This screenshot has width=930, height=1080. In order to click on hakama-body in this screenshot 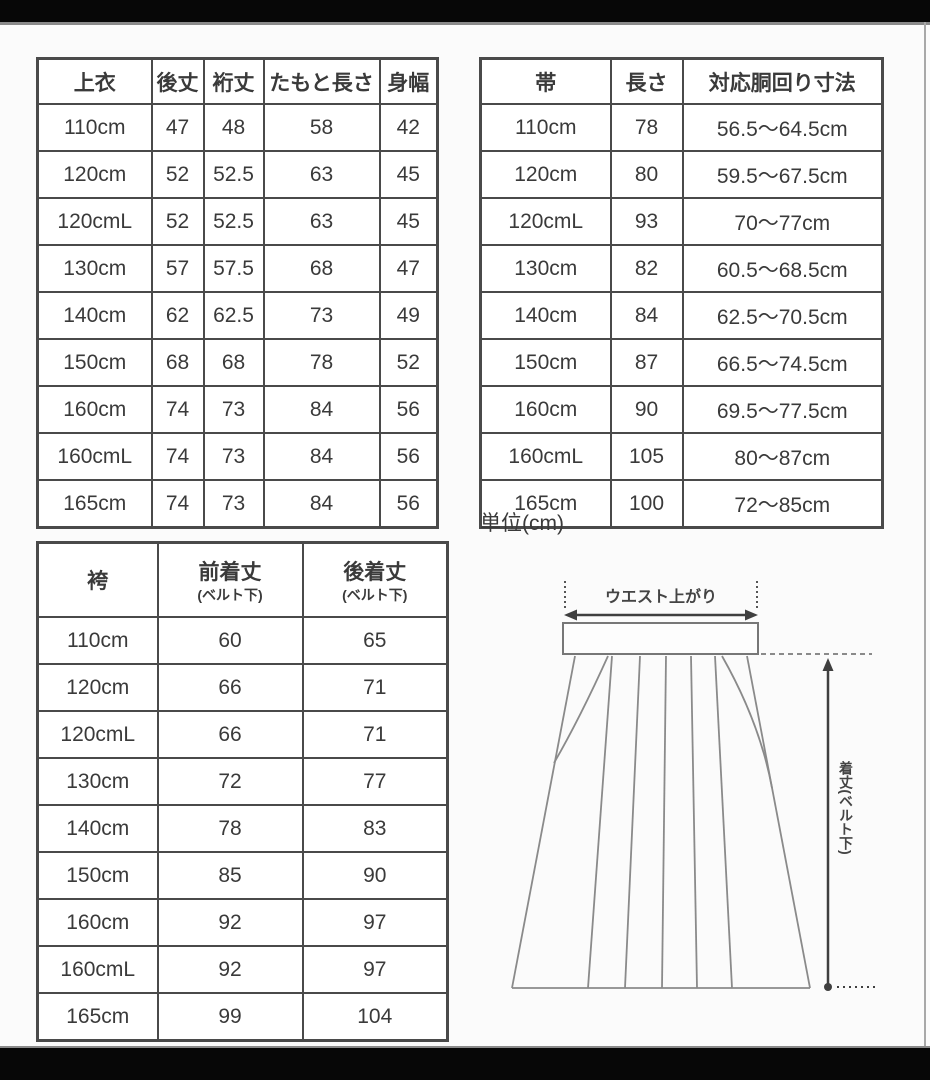, I will do `click(661, 822)`.